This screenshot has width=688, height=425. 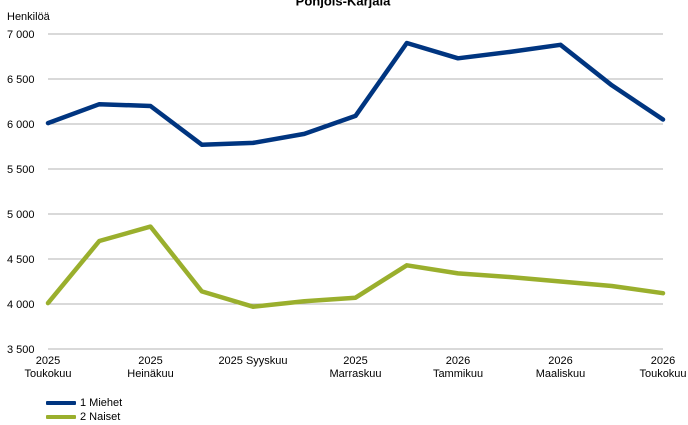 I want to click on legend-item-naiset: 2 Naiset, so click(x=84, y=417).